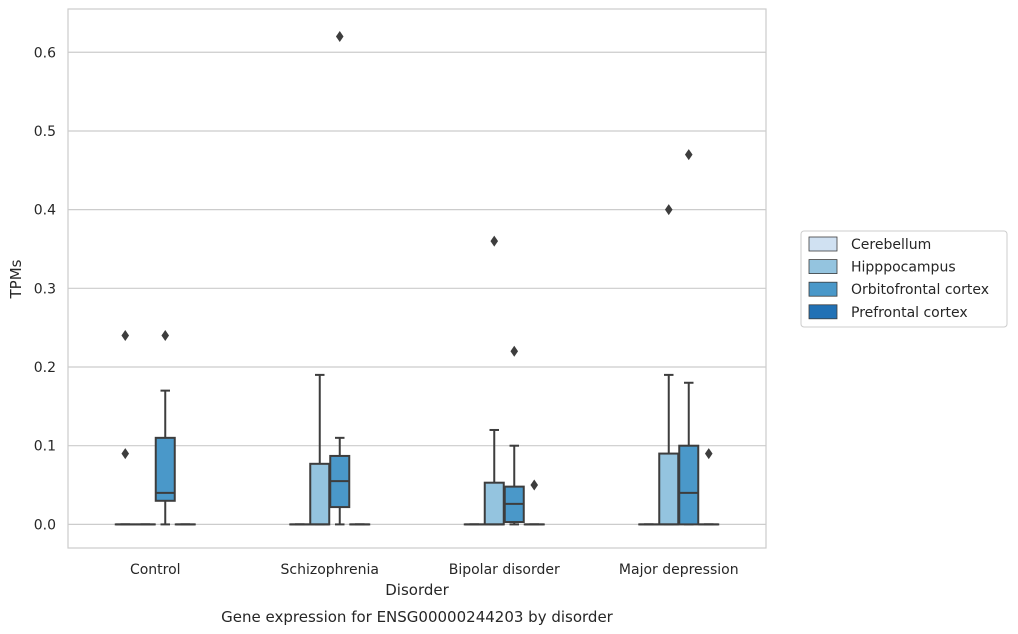  Describe the element at coordinates (504, 570) in the screenshot. I see `x-tick-label: Bipolar disorder` at that location.